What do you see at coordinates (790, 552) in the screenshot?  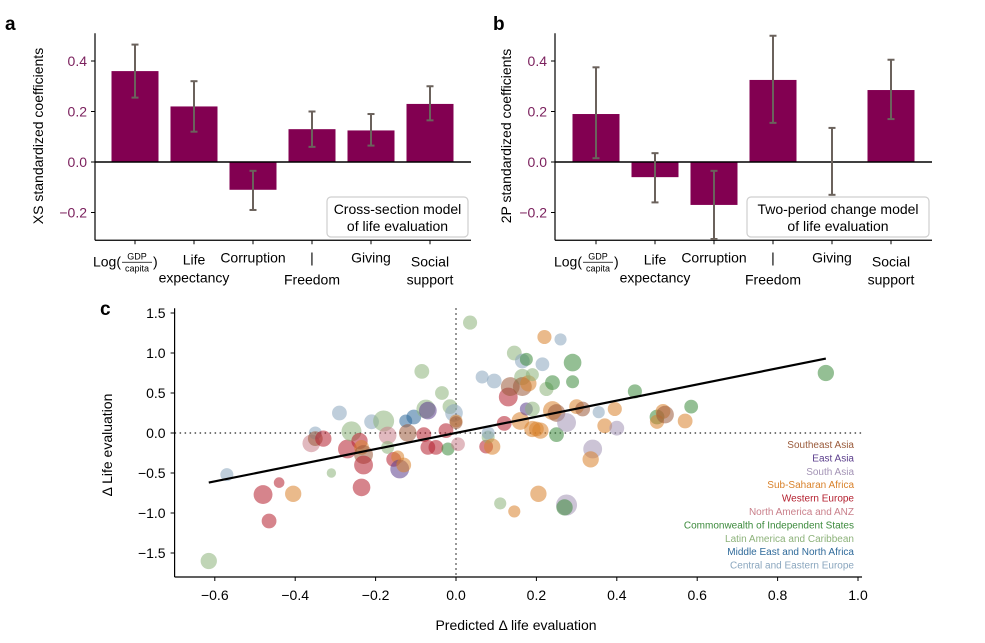 I see `legend-entry: Middle East and North Africa` at bounding box center [790, 552].